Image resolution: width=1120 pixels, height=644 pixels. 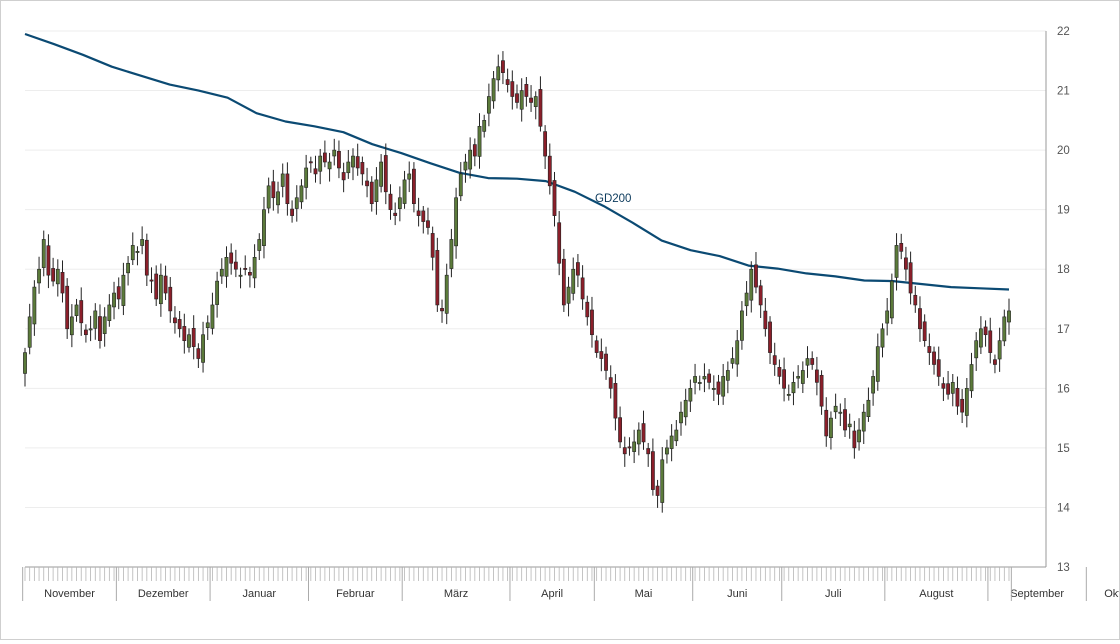 I want to click on month-label: September, so click(x=1037, y=594).